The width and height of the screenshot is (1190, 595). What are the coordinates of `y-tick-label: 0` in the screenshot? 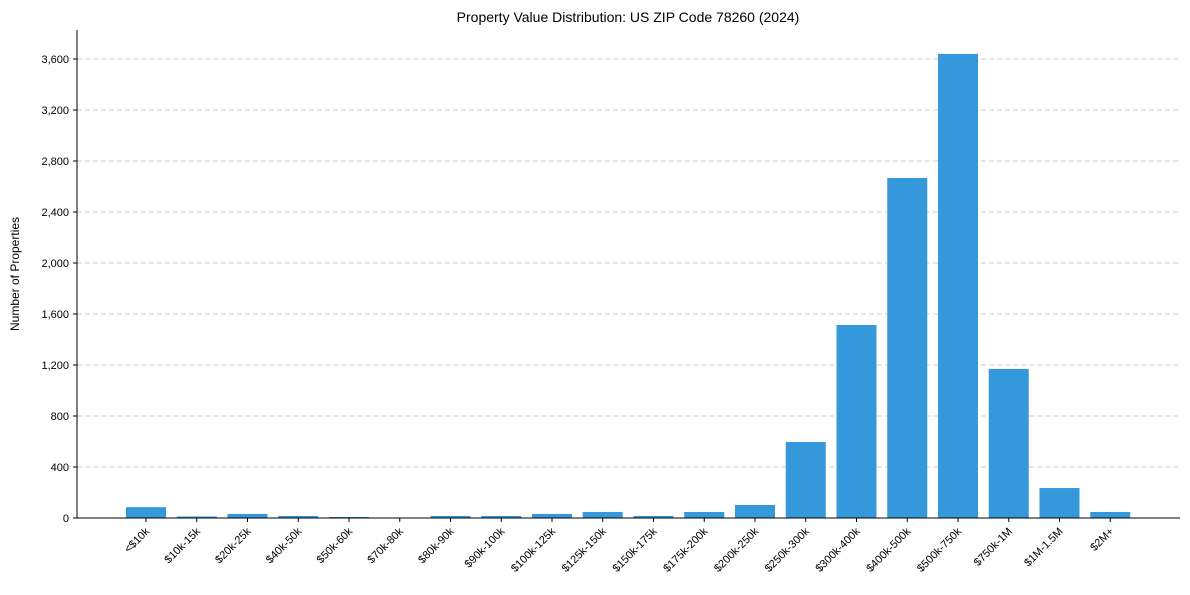 It's located at (66, 519).